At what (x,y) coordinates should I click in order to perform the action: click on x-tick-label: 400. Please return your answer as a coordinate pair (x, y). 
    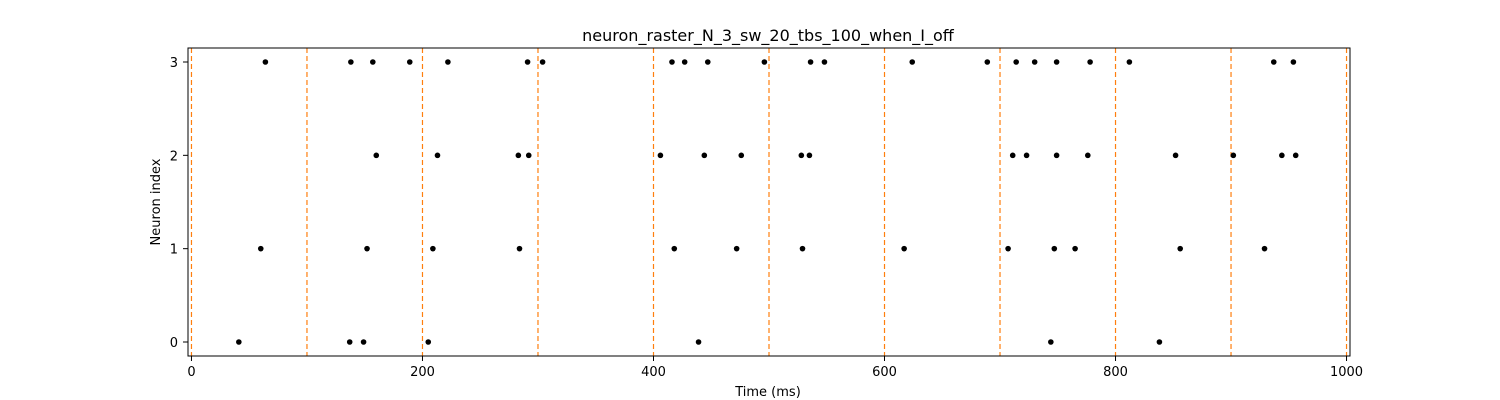
    Looking at the image, I should click on (653, 372).